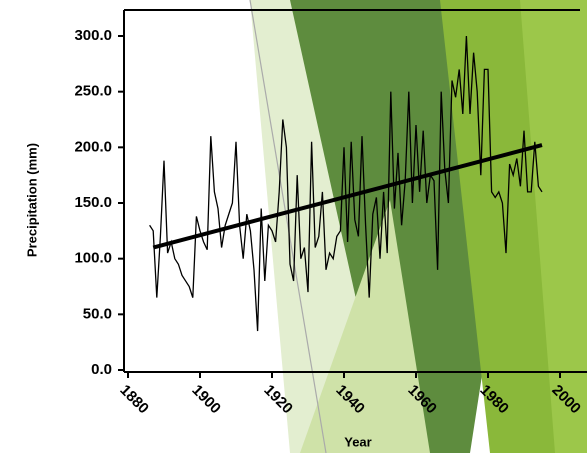 The width and height of the screenshot is (587, 453). What do you see at coordinates (357, 441) in the screenshot?
I see `x-axis-title: Year` at bounding box center [357, 441].